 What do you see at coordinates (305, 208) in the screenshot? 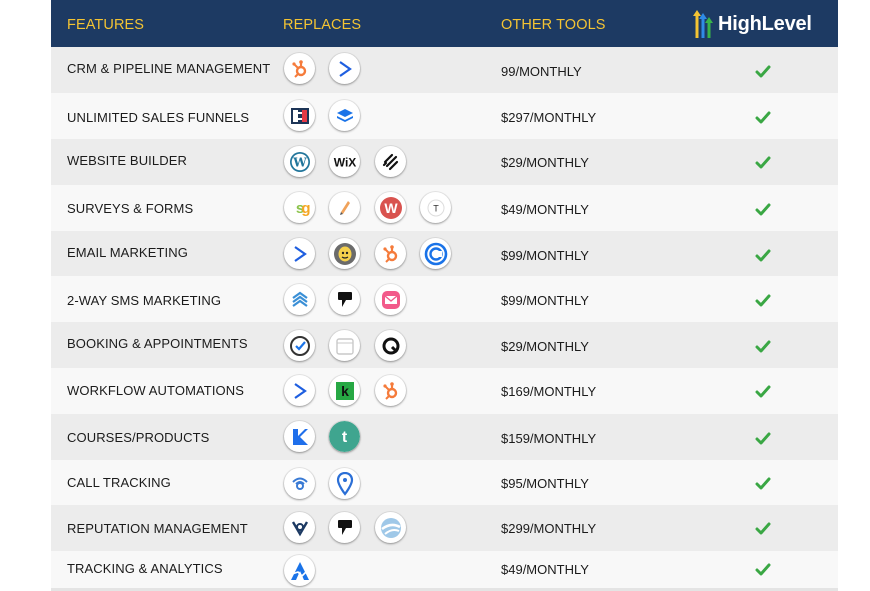
I see `svg-text: g` at bounding box center [305, 208].